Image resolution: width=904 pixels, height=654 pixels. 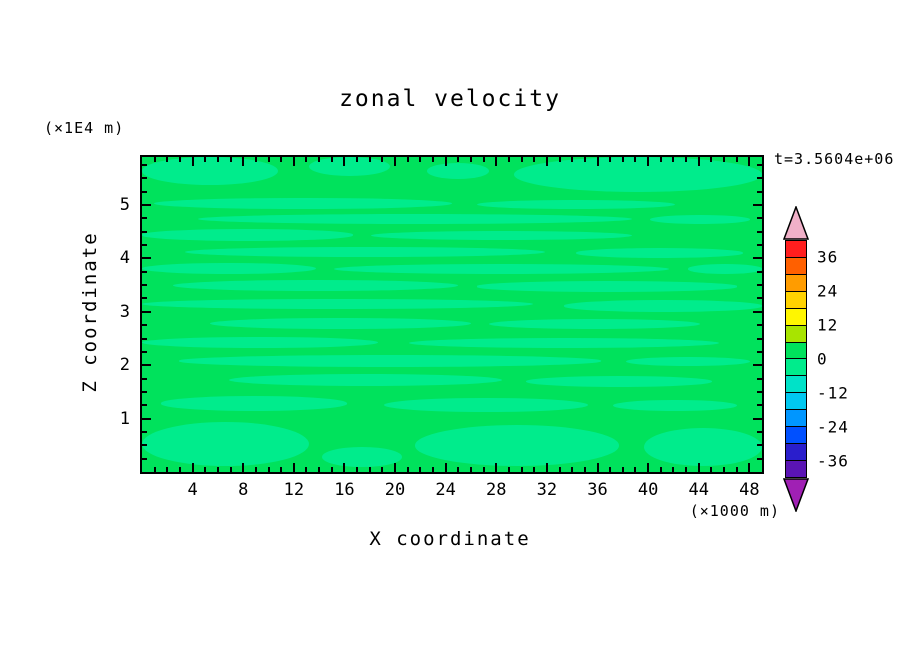 I want to click on colorbar-bar, so click(x=796, y=359).